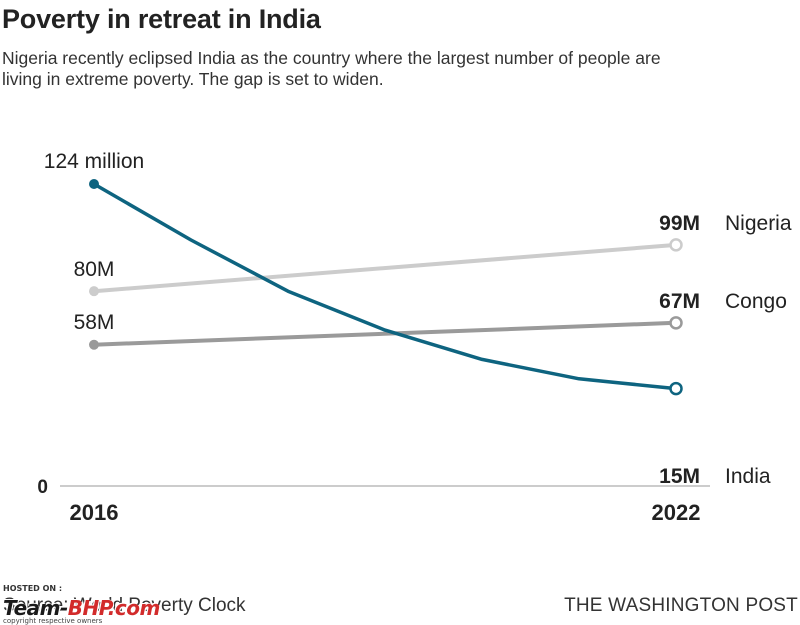 The height and width of the screenshot is (625, 800). I want to click on watermark-hosted-text: HOSTED ON :, so click(33, 588).